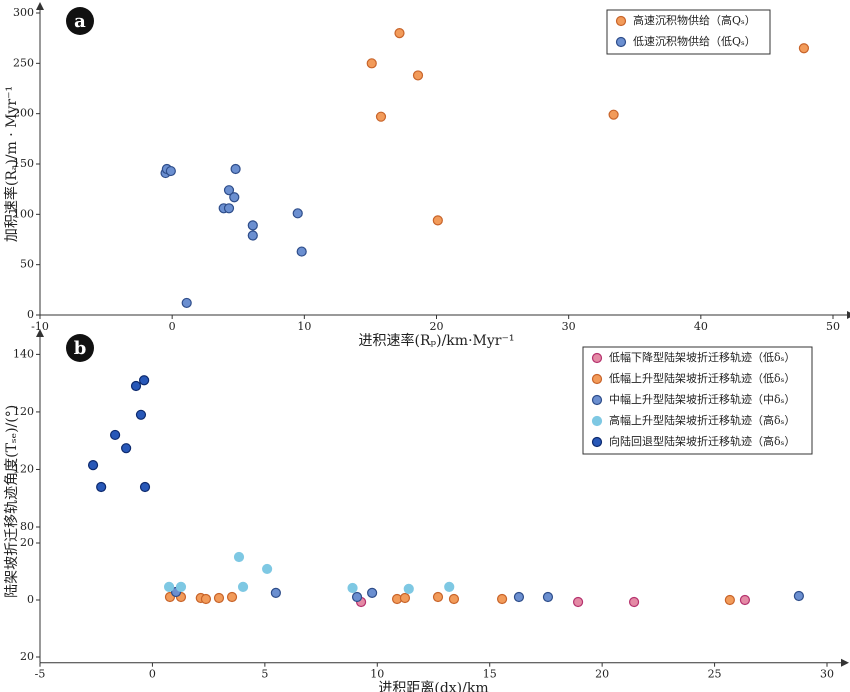  I want to click on legend-label: 低速沉积物供给（低Qₛ）, so click(694, 41).